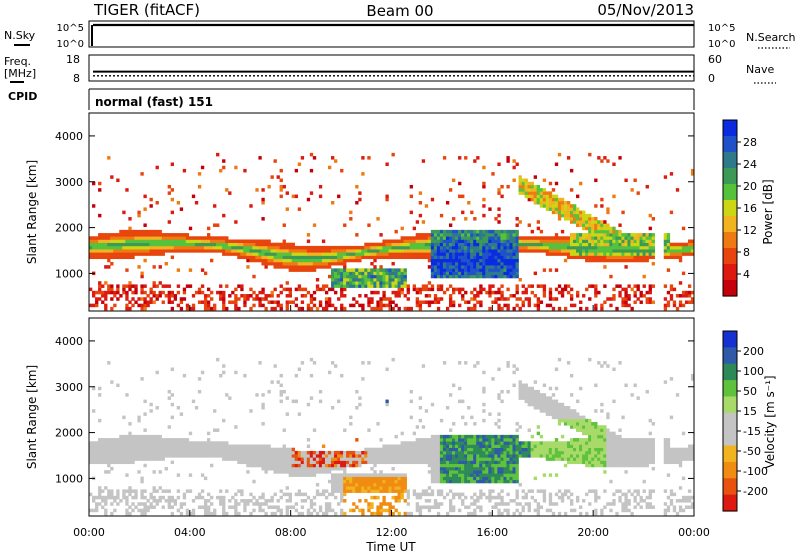 The image size is (800, 554). I want to click on colorbar-swatch, so click(730, 176).